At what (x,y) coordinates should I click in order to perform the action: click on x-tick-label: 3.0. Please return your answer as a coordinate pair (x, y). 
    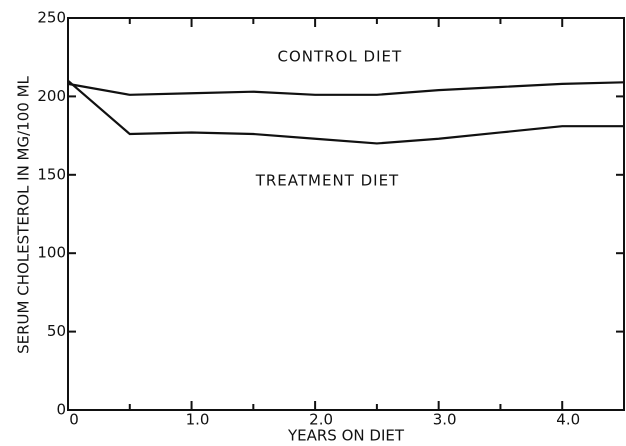
    Looking at the image, I should click on (445, 420).